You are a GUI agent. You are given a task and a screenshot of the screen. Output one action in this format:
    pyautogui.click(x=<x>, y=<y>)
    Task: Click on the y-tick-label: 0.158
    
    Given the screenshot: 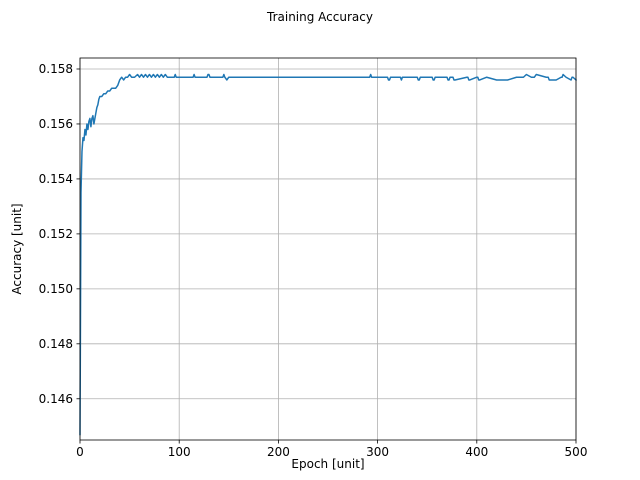 What is the action you would take?
    pyautogui.click(x=56, y=69)
    